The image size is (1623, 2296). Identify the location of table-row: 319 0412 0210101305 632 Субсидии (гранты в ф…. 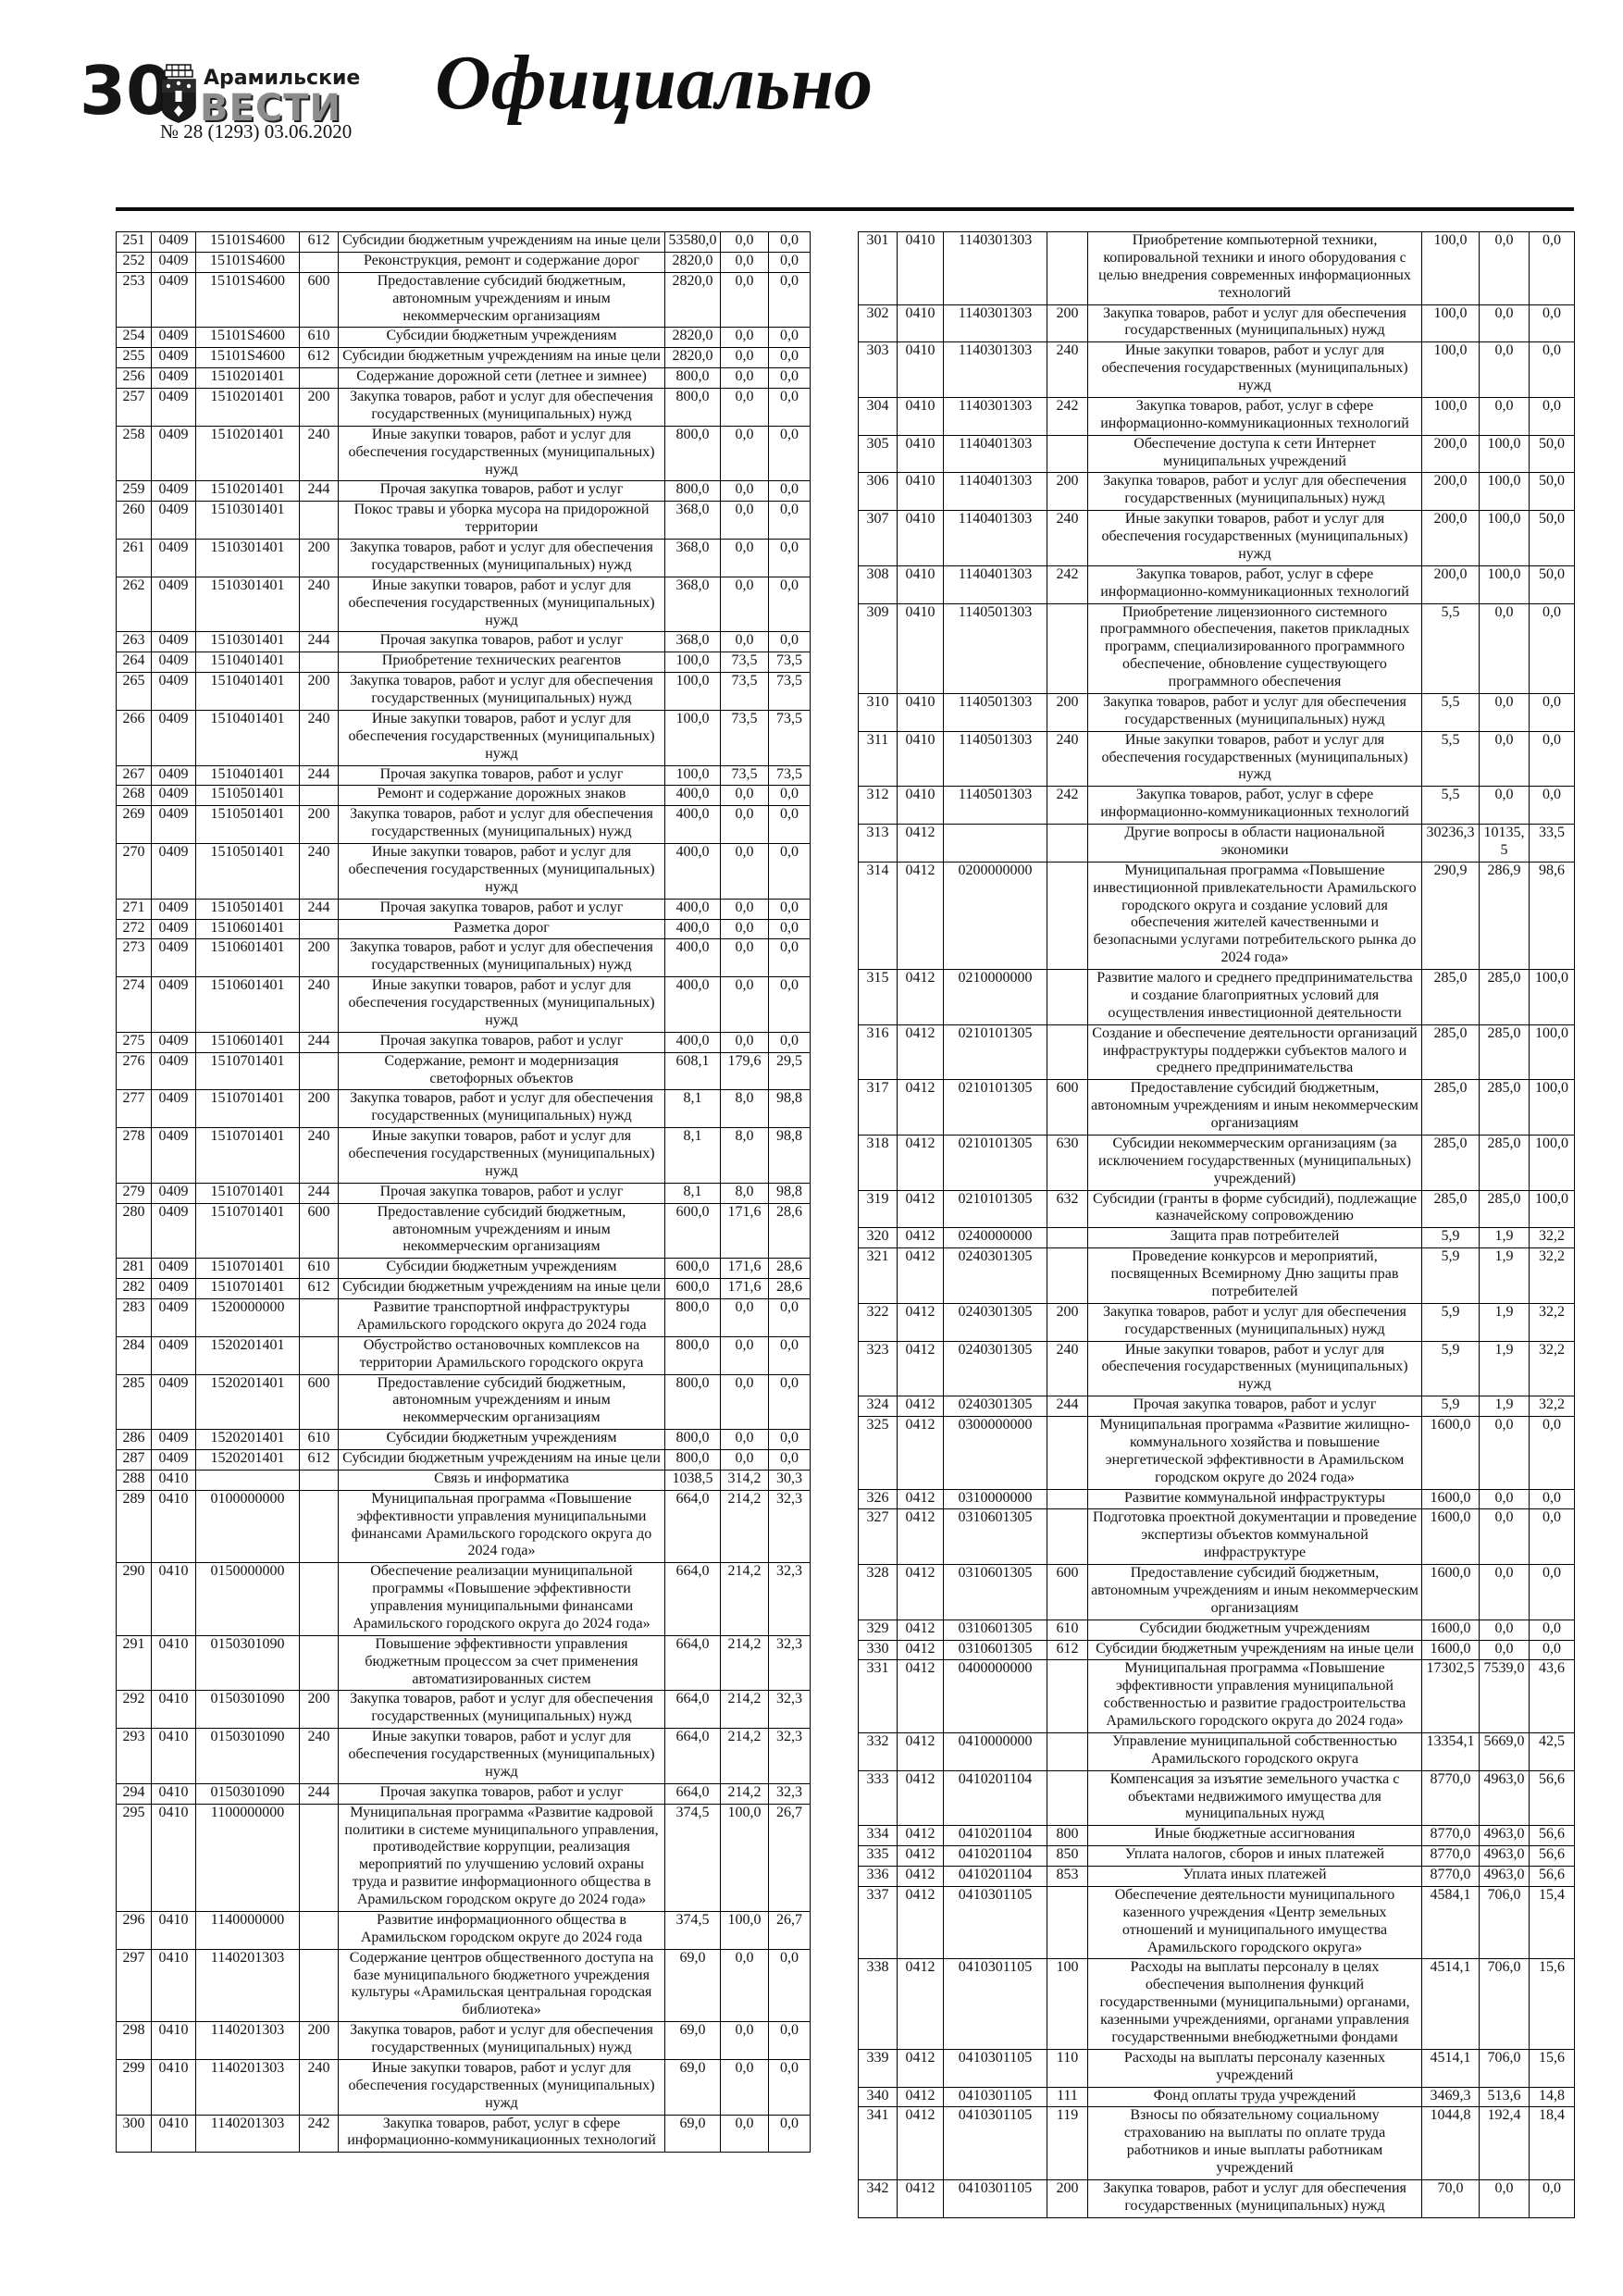
(1216, 1209).